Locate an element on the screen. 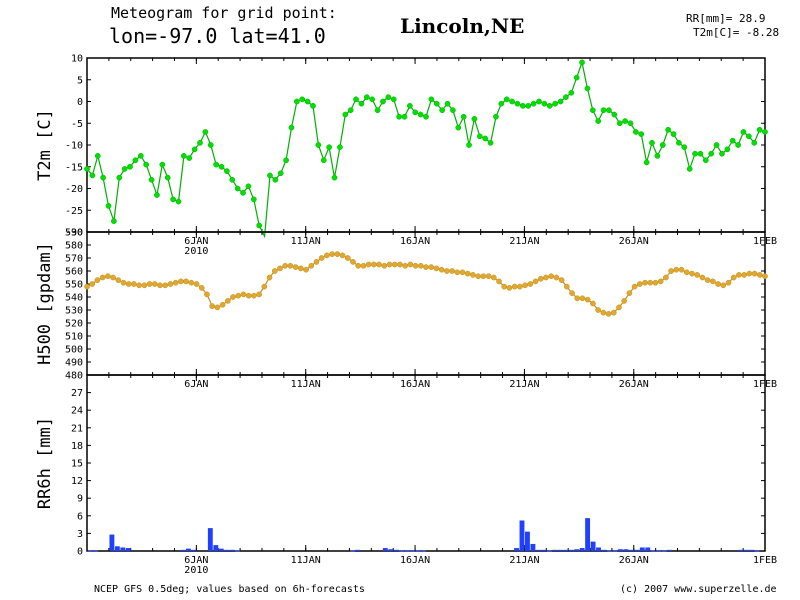  series-line is located at coordinates (426, 284).